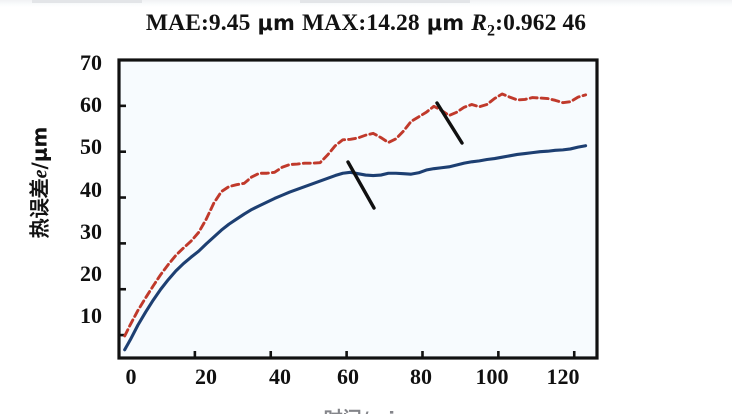 The height and width of the screenshot is (414, 732). I want to click on chart-title: MAE:9.45 μm MAX:14.28 μm R2:0.962 46, so click(366, 25).